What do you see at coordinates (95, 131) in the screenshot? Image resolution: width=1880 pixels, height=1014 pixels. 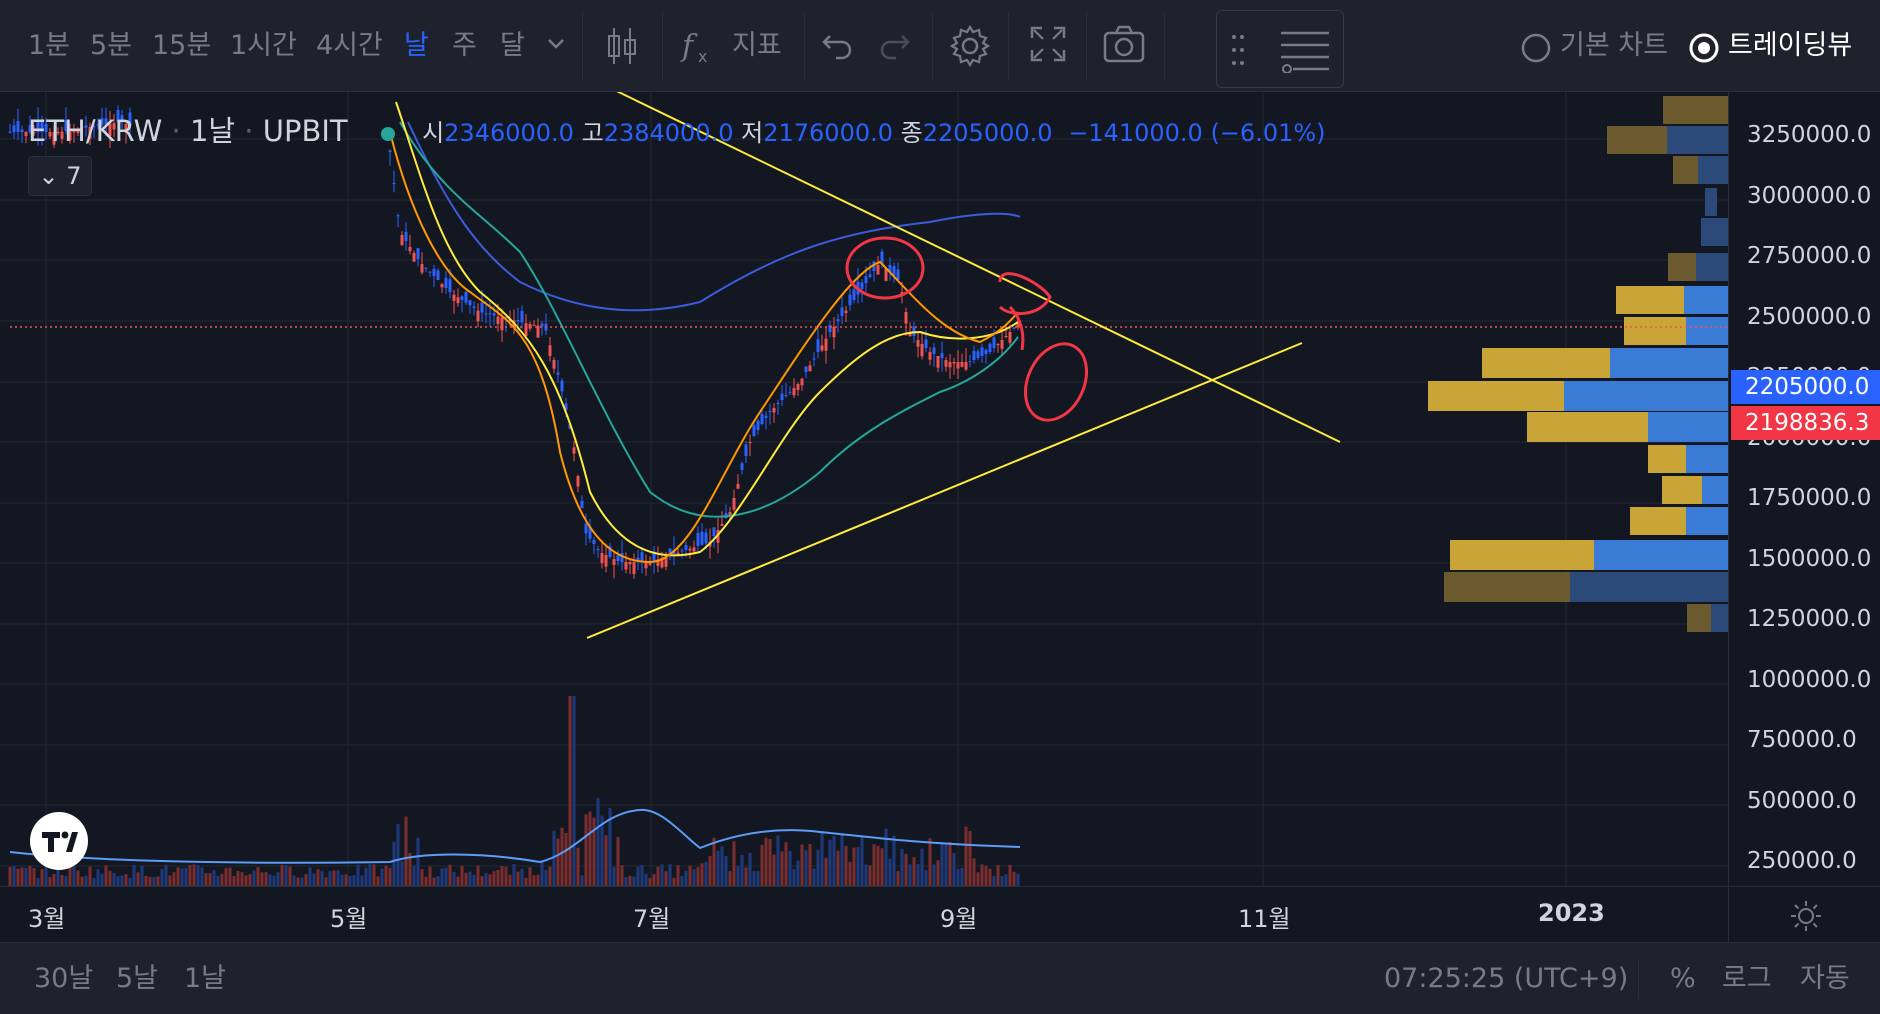 I see `symbol-name: ETH/KRW` at bounding box center [95, 131].